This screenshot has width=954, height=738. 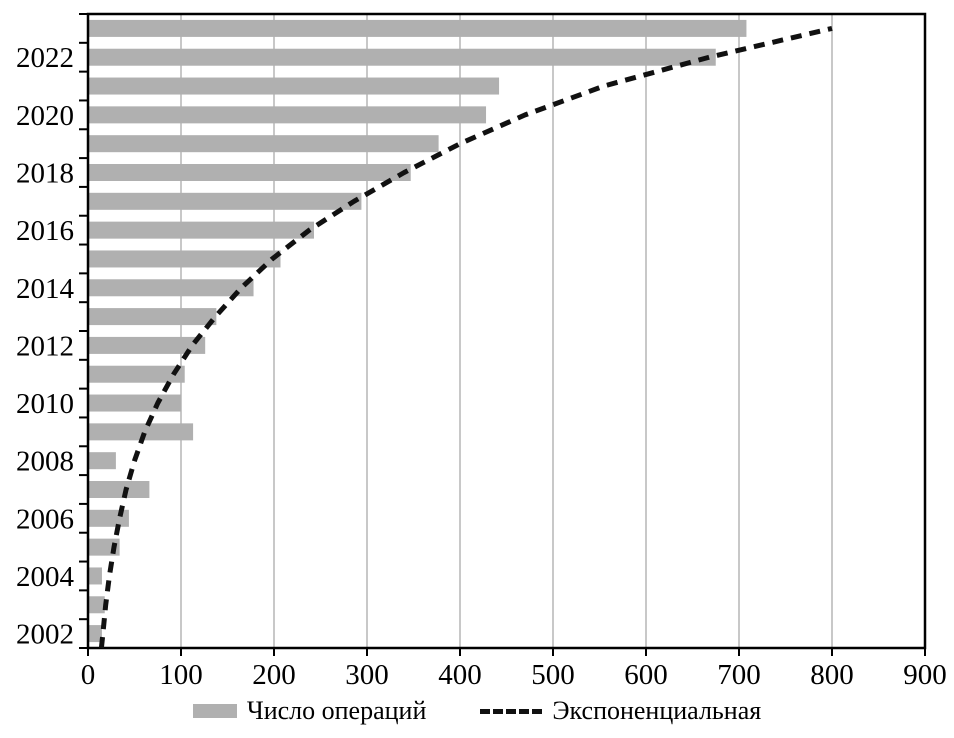 I want to click on bar-series-label: Число операций, so click(x=336, y=710).